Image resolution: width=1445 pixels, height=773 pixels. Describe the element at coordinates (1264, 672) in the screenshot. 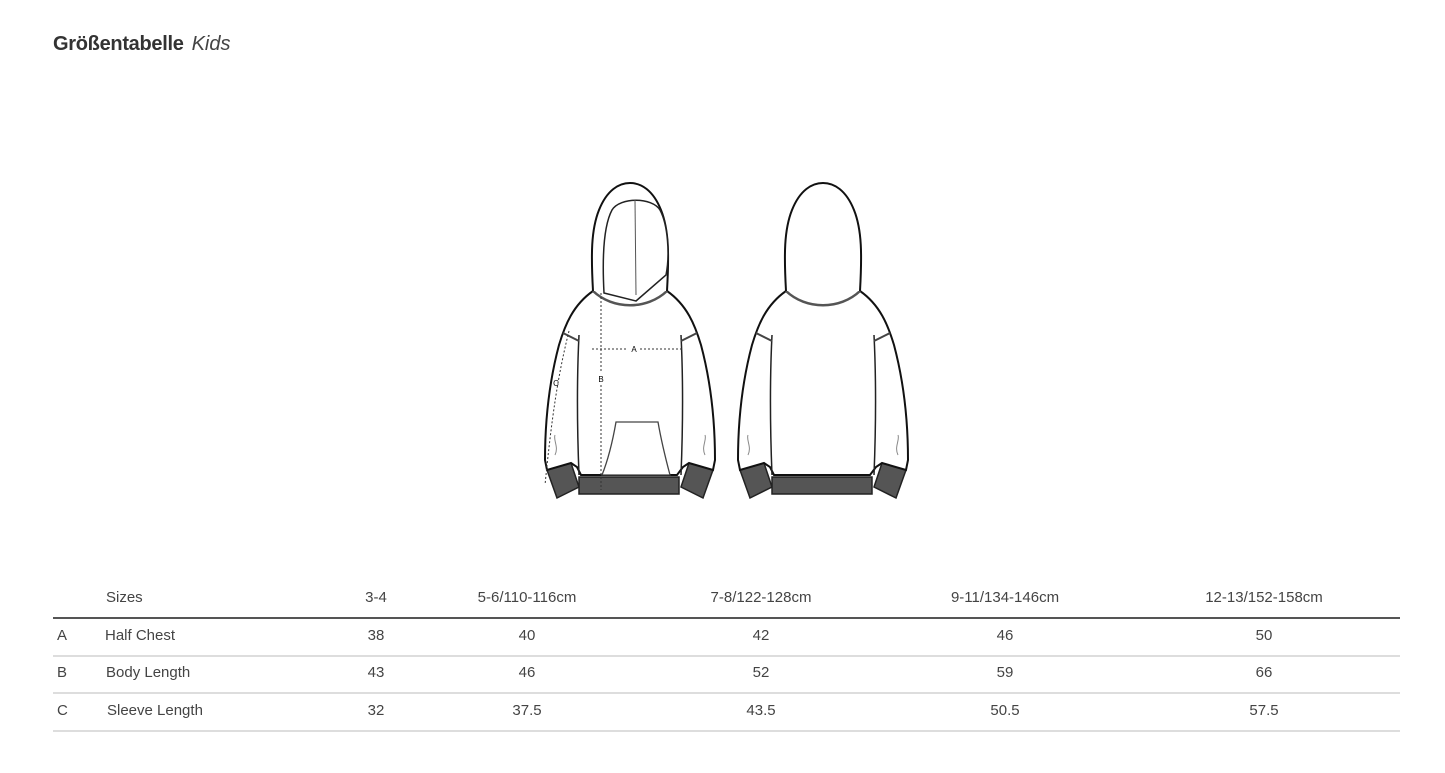

I see `cell-value: 66` at that location.